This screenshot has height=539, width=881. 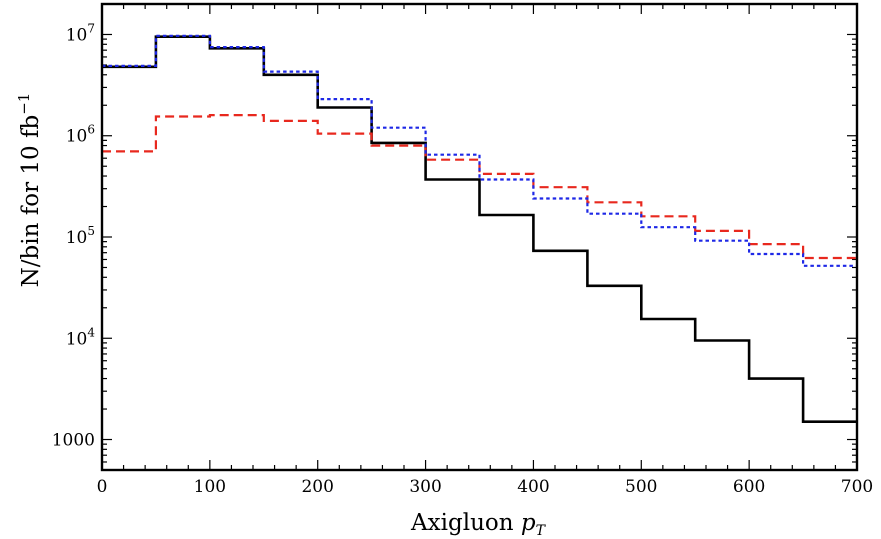 I want to click on x-tick-label: 200, so click(x=317, y=487).